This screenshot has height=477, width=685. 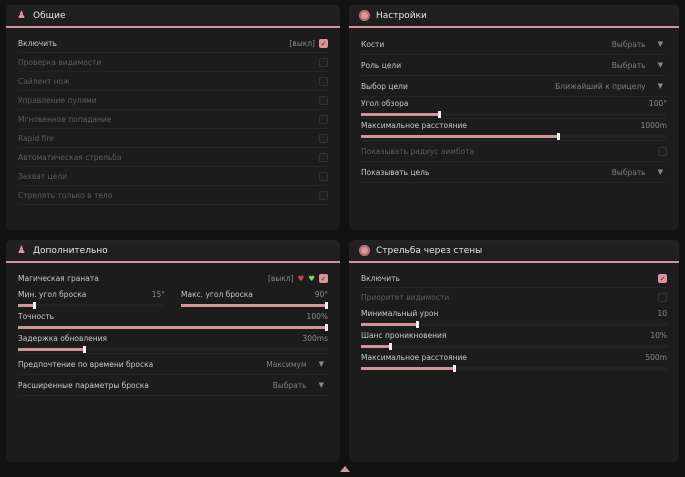 What do you see at coordinates (301, 278) in the screenshot?
I see `heart-icon: ♥` at bounding box center [301, 278].